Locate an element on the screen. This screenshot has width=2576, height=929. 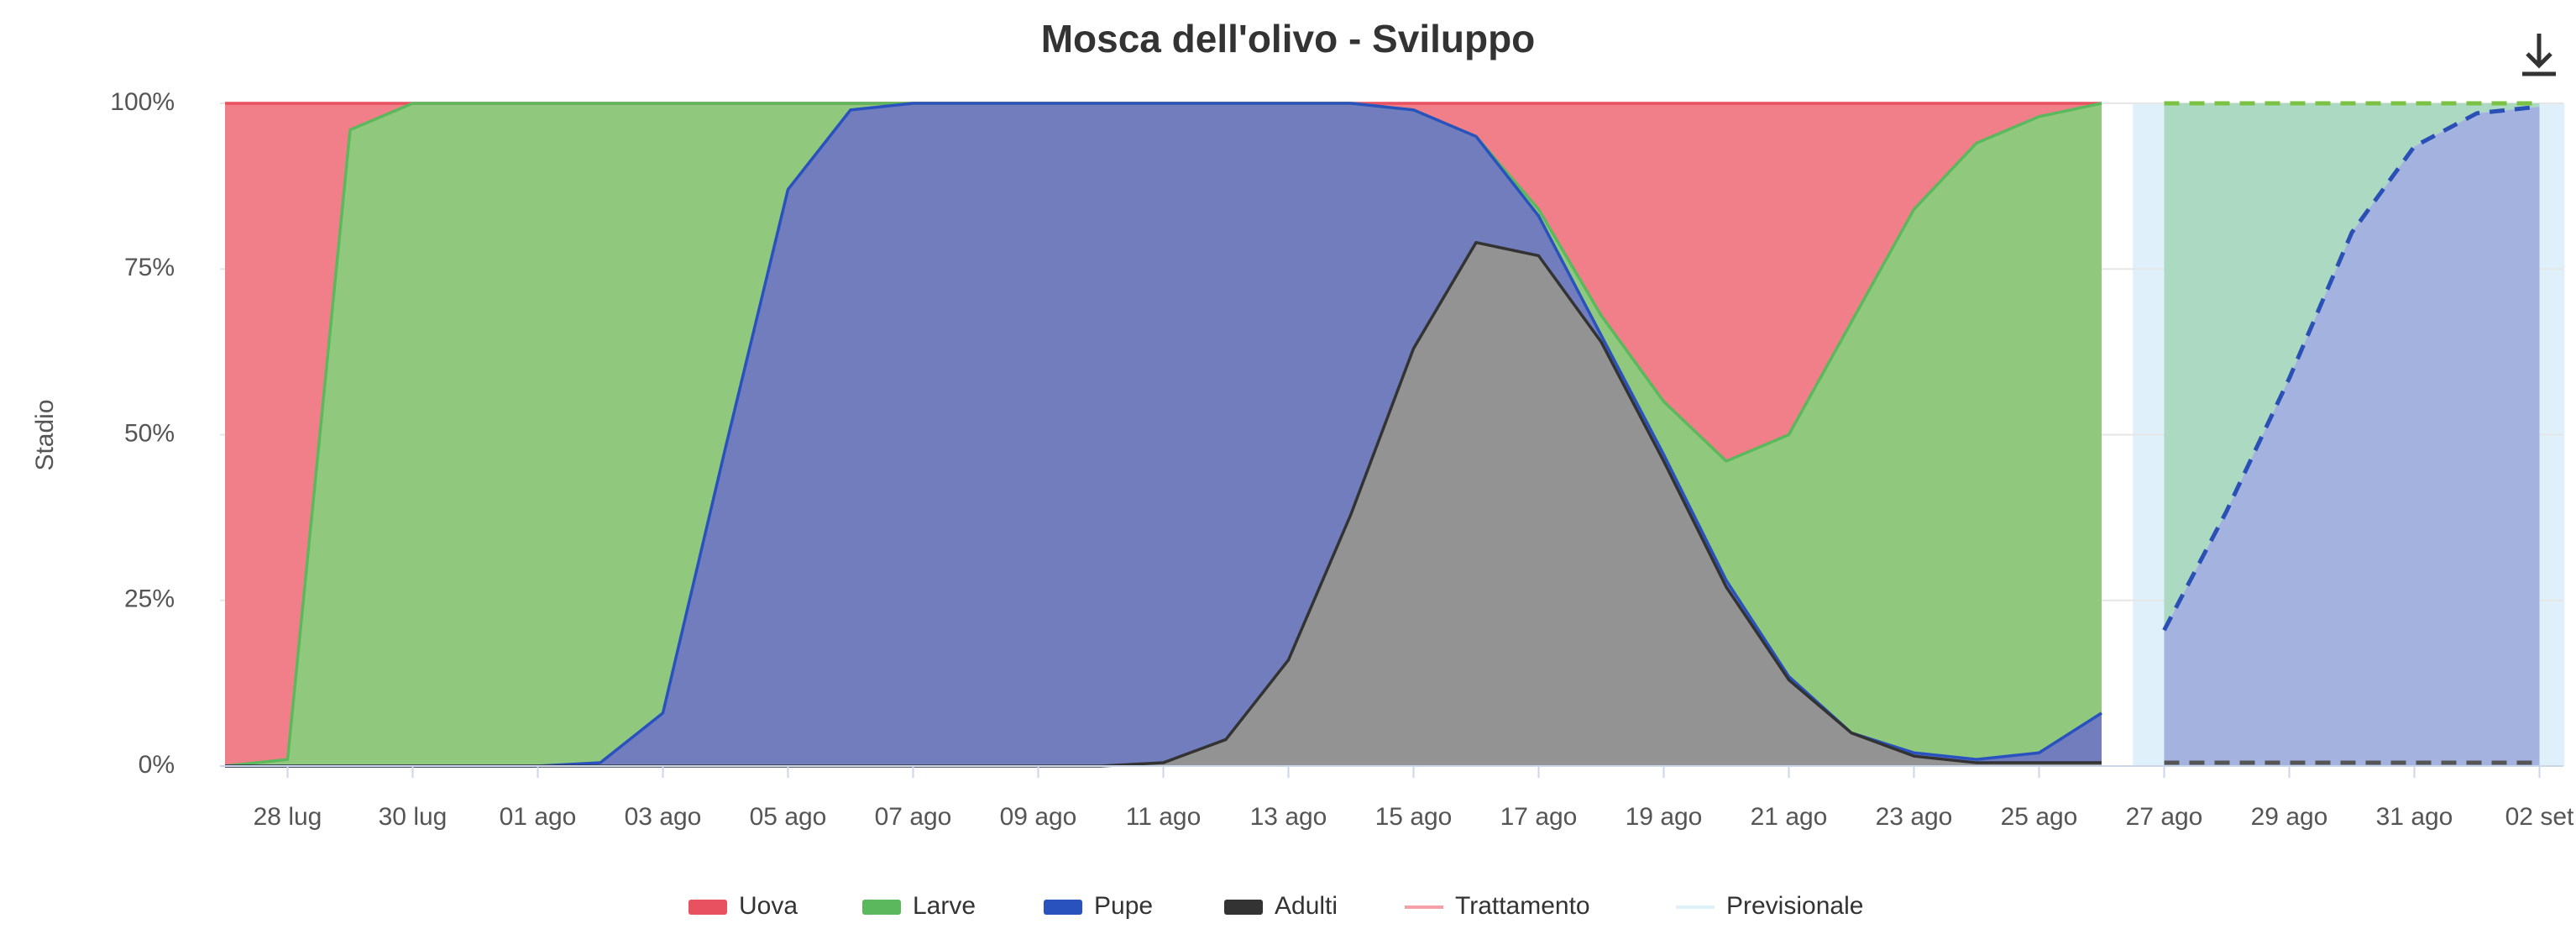
x-tick-label: 15 ago is located at coordinates (1414, 817).